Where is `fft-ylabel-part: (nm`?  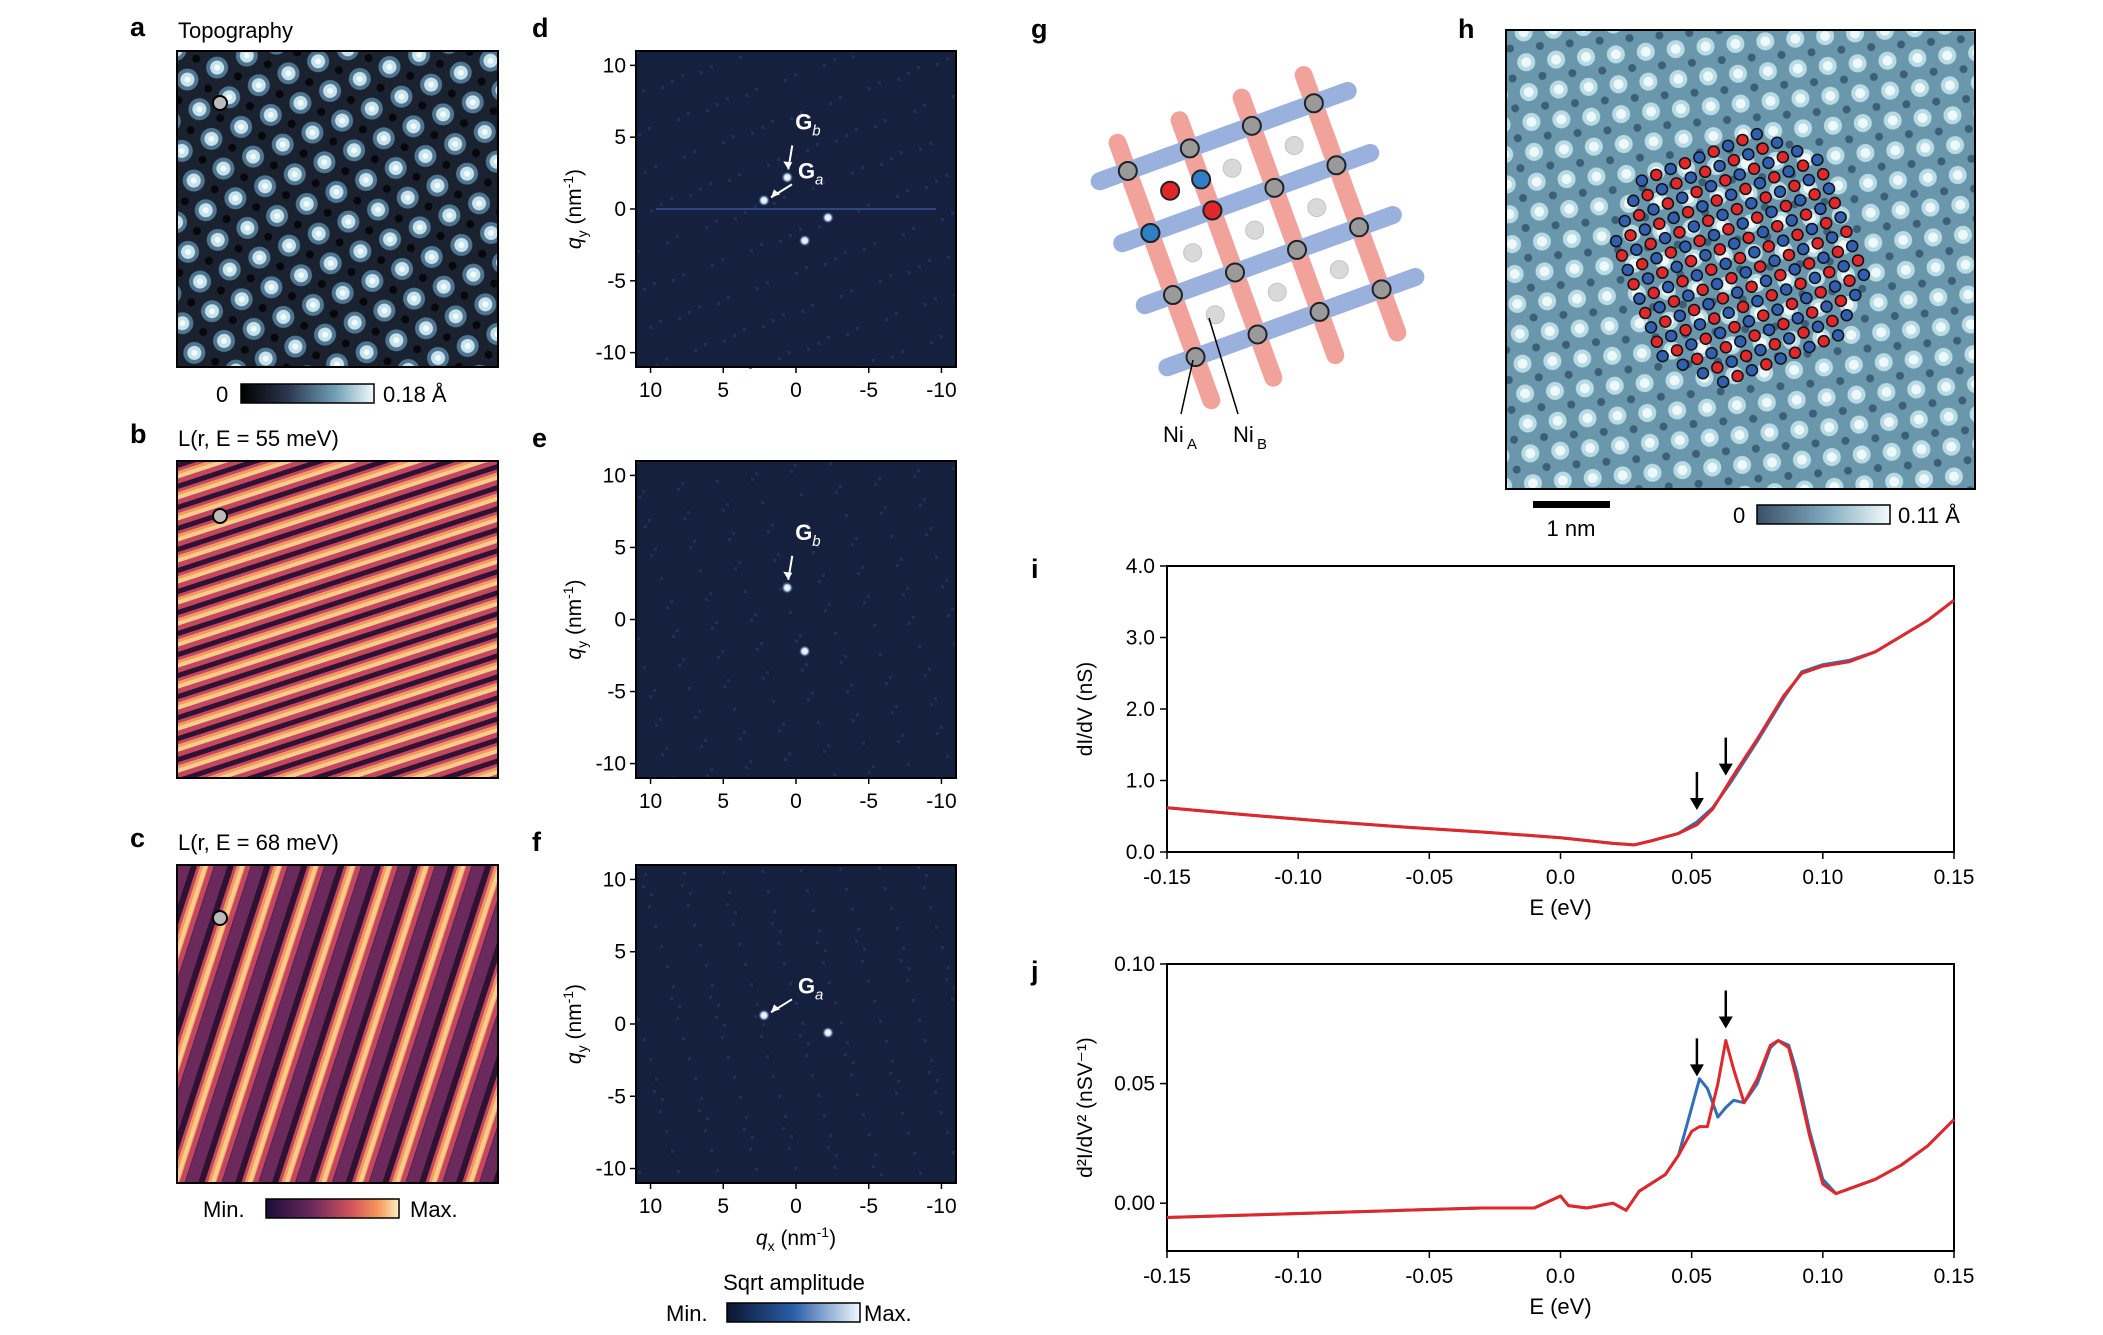 fft-ylabel-part: (nm is located at coordinates (574, 1024).